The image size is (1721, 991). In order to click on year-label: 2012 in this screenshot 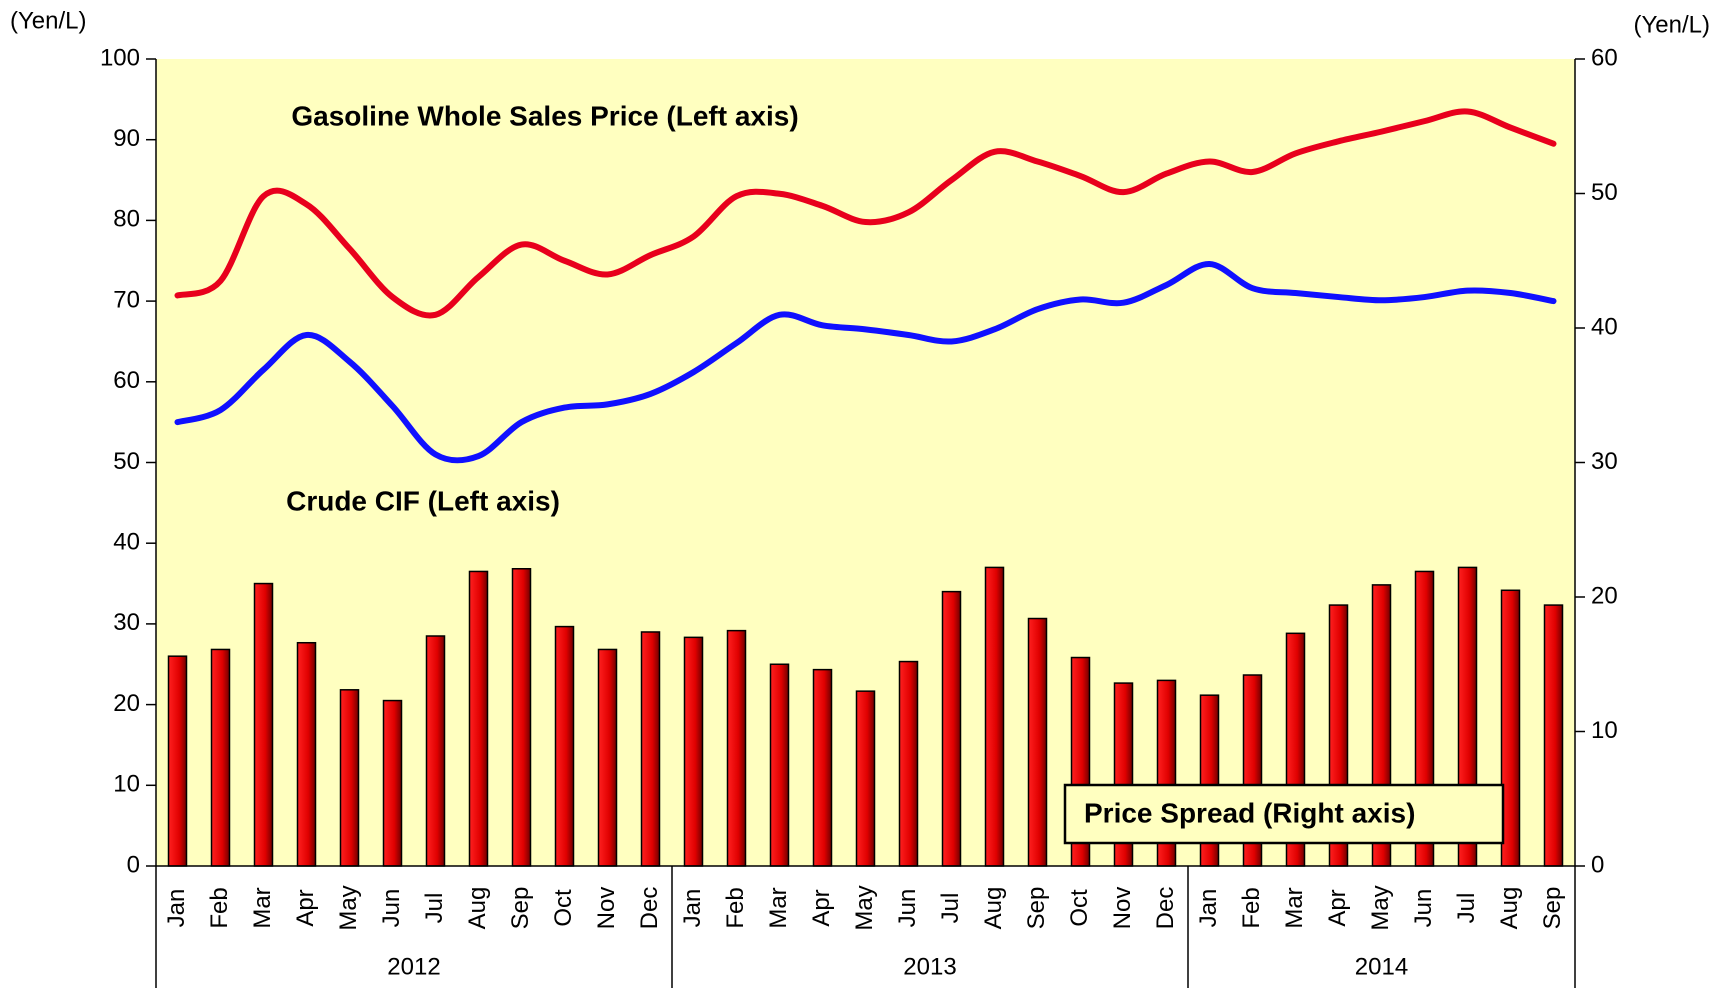, I will do `click(413, 966)`.